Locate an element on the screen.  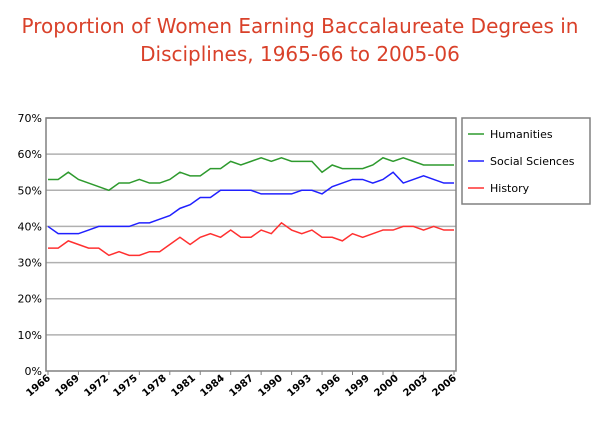
chart-title-line-2: Disciplines, 1965-66 to 2005-06 is located at coordinates (300, 54).